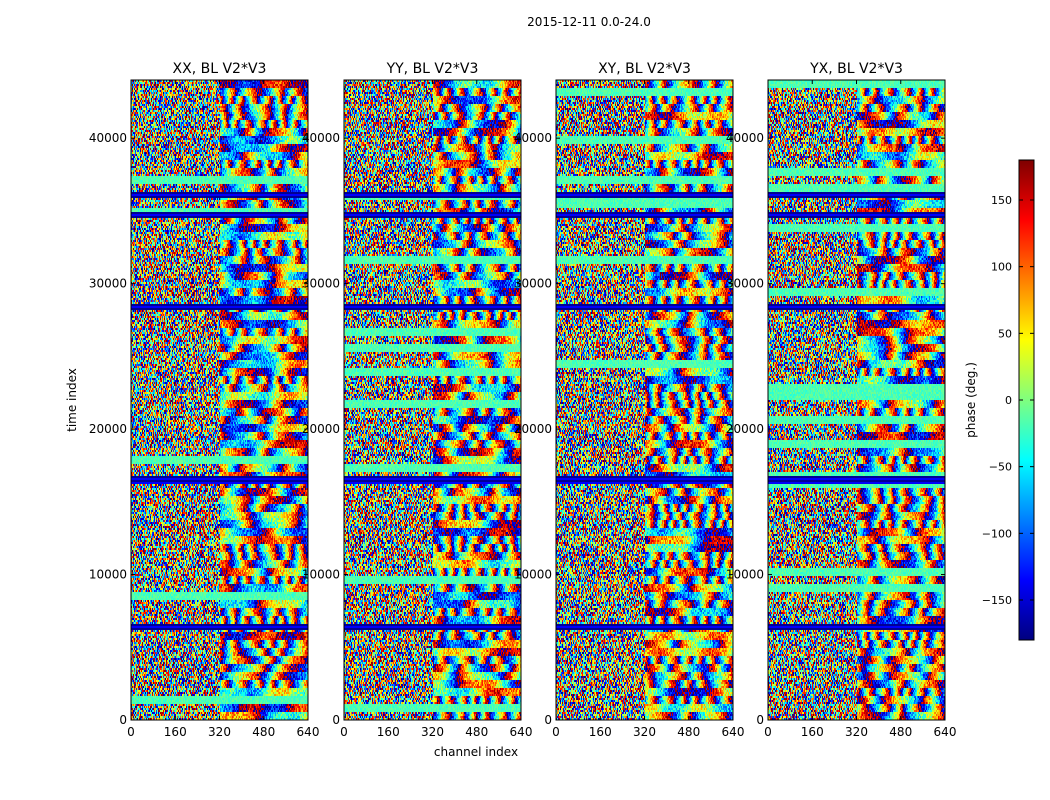  What do you see at coordinates (856, 69) in the screenshot?
I see `panel-title: YX, BL V2*V3` at bounding box center [856, 69].